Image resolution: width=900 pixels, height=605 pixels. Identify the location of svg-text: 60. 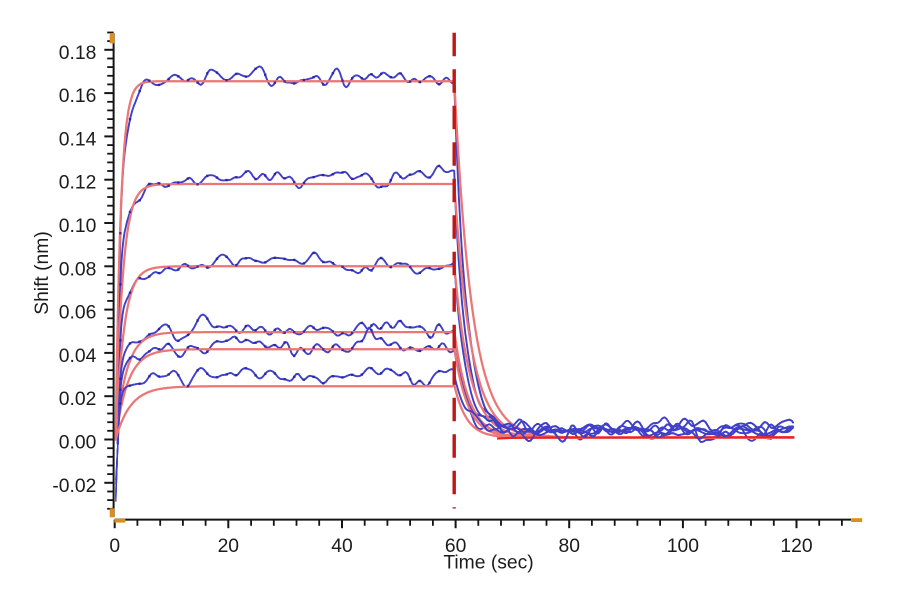
(455, 546).